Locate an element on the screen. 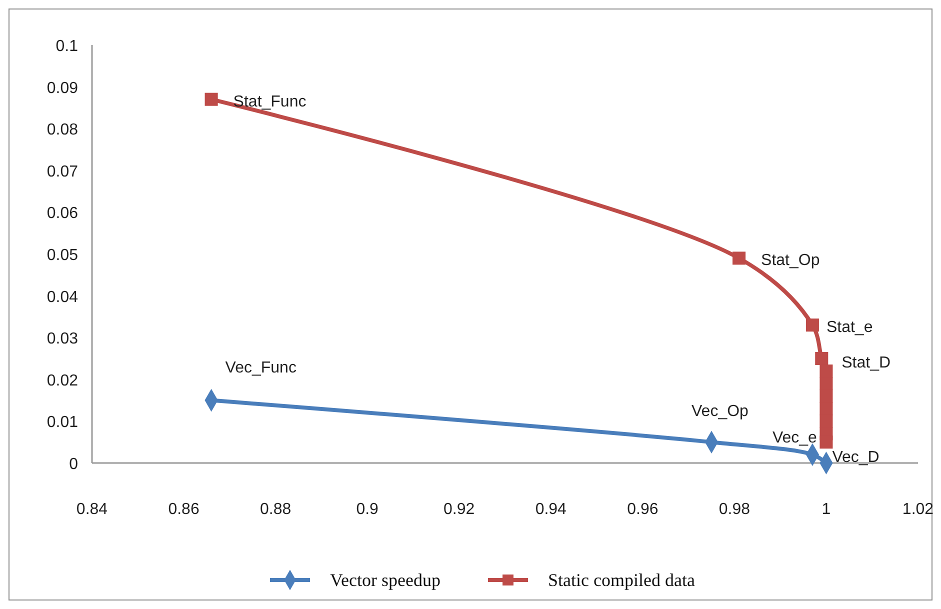  annotation: Vec_Op is located at coordinates (720, 411).